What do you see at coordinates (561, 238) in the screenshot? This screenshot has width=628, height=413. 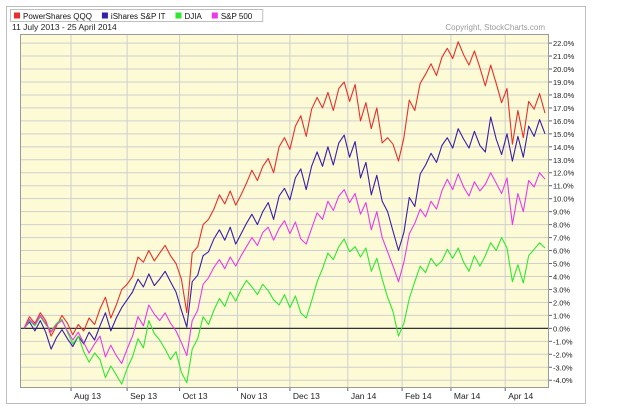 I see `y-tick-label: 7.0%` at bounding box center [561, 238].